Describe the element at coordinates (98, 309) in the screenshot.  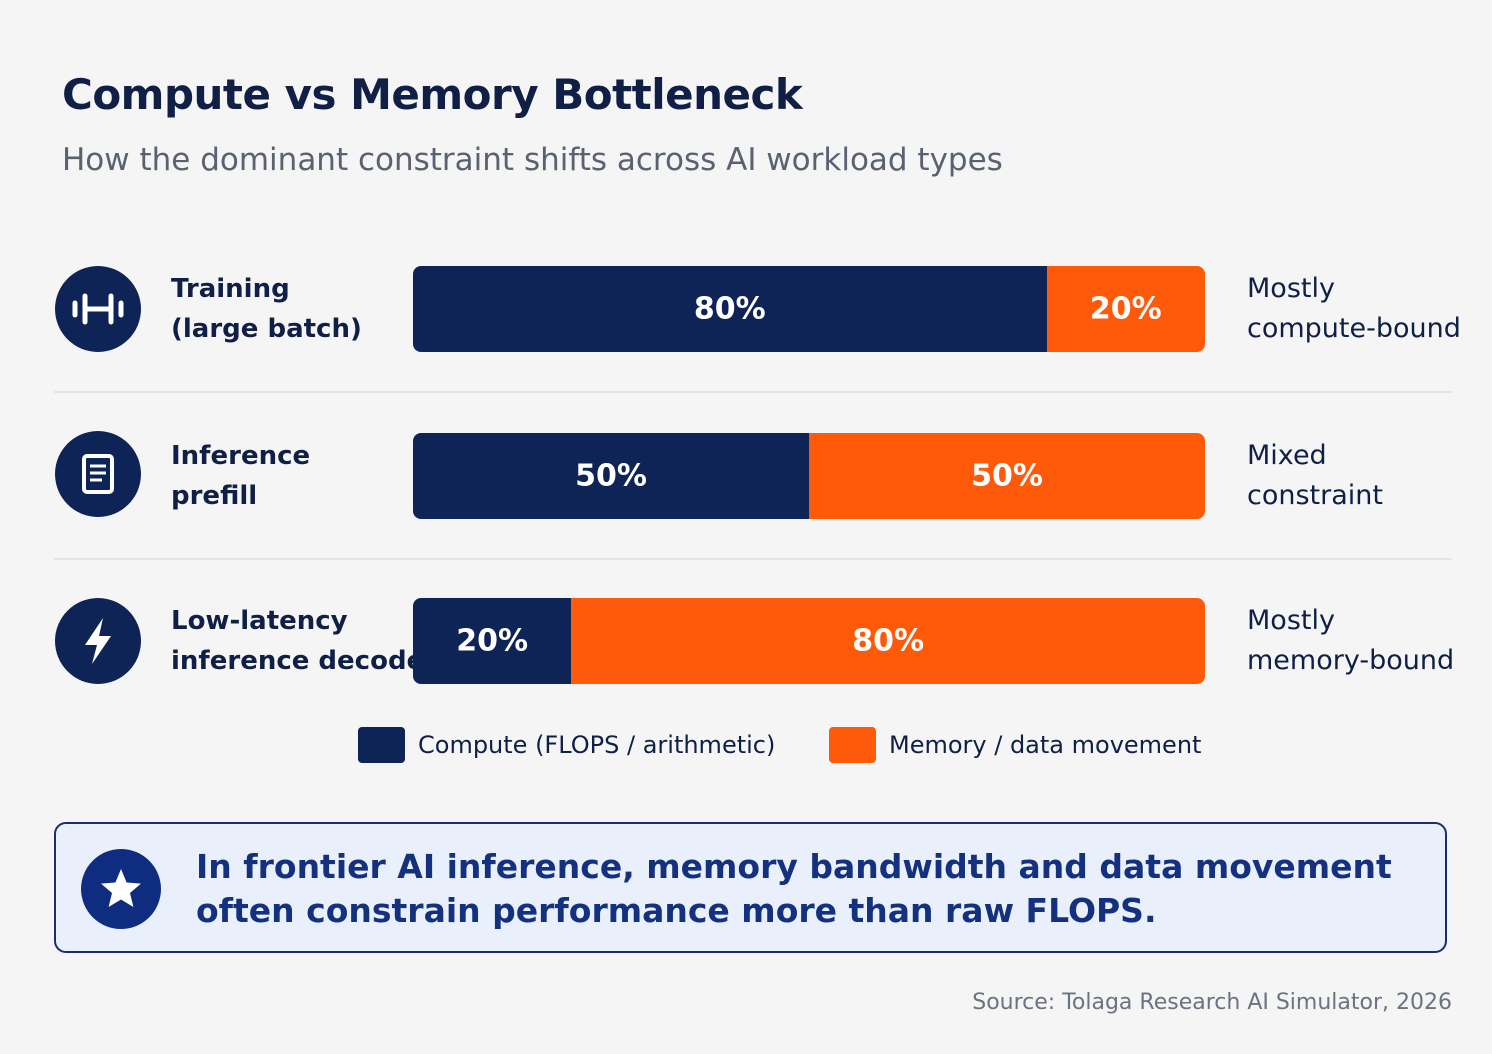
I see `icon-dumbbell` at that location.